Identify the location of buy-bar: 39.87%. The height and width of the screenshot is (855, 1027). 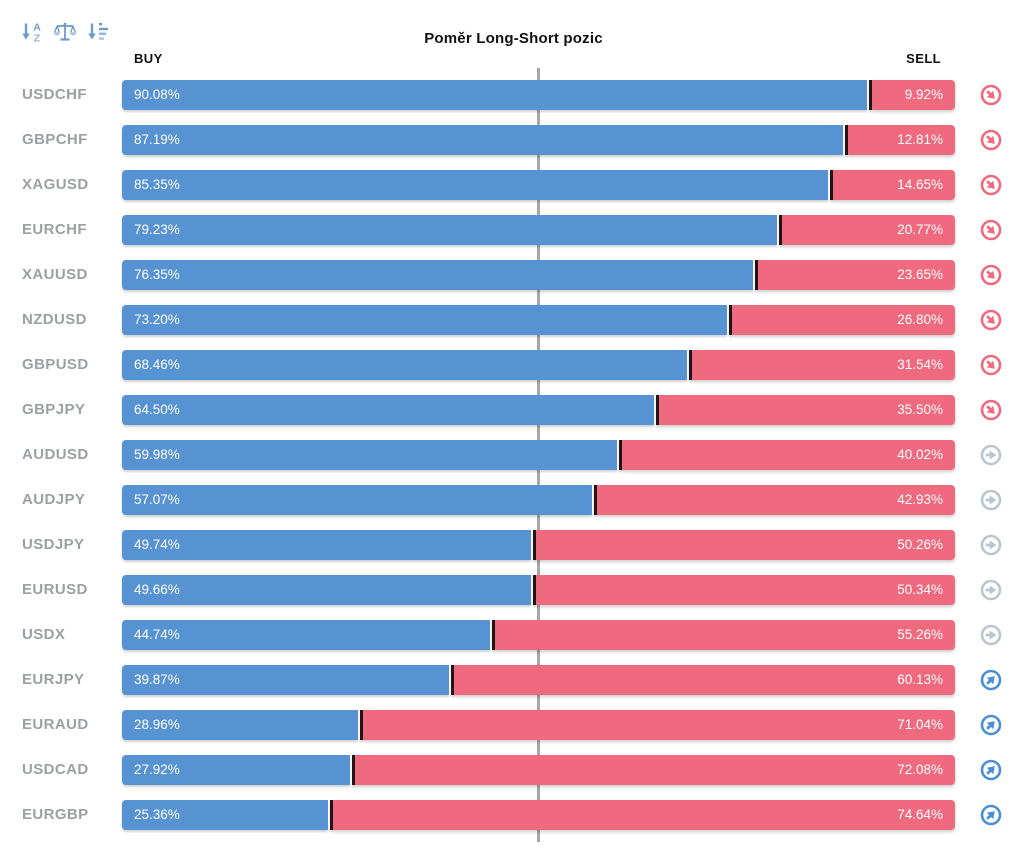
(286, 679).